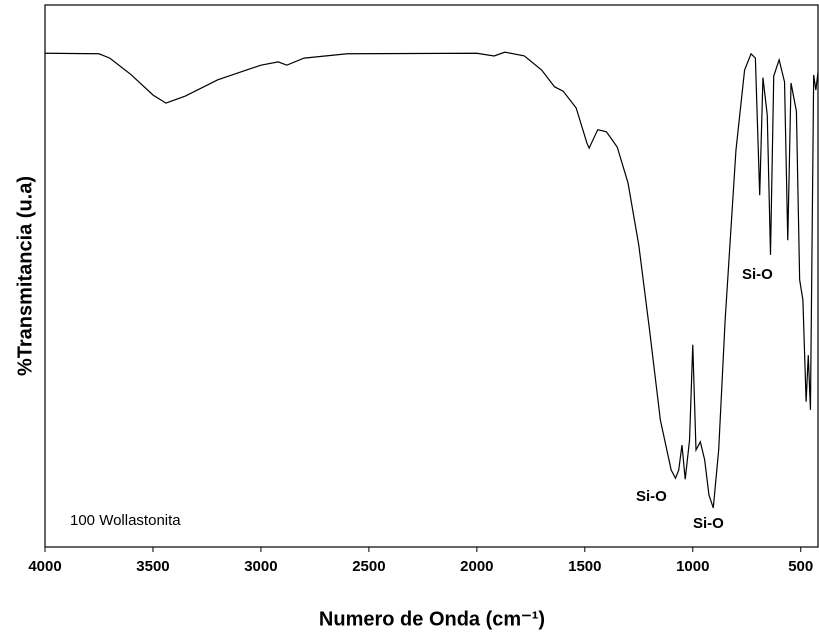 The height and width of the screenshot is (641, 819). What do you see at coordinates (584, 566) in the screenshot?
I see `x-tick-label: 1500` at bounding box center [584, 566].